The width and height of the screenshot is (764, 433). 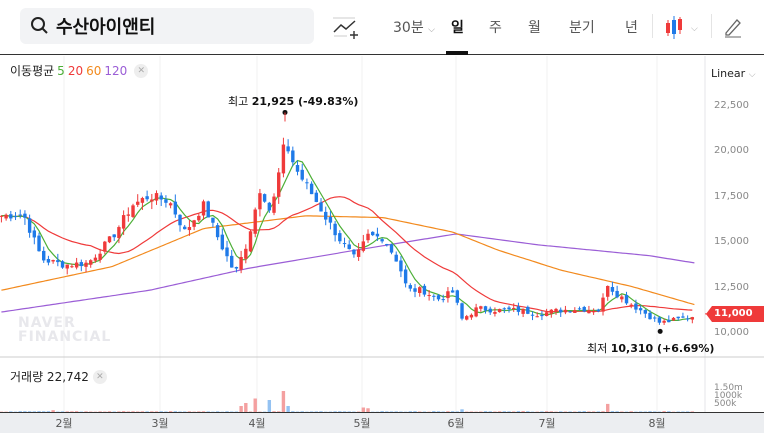 I want to click on period-30min: 30분 ⌵, so click(x=414, y=28).